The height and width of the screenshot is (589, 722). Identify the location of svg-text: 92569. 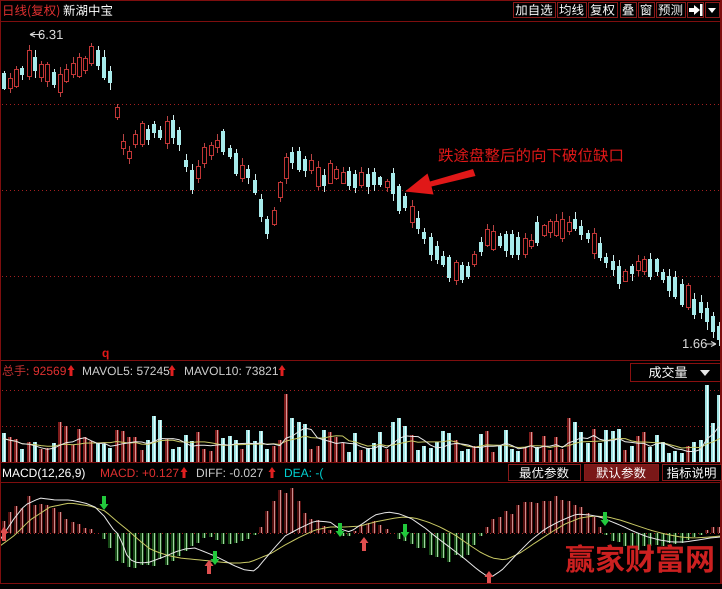
(50, 371).